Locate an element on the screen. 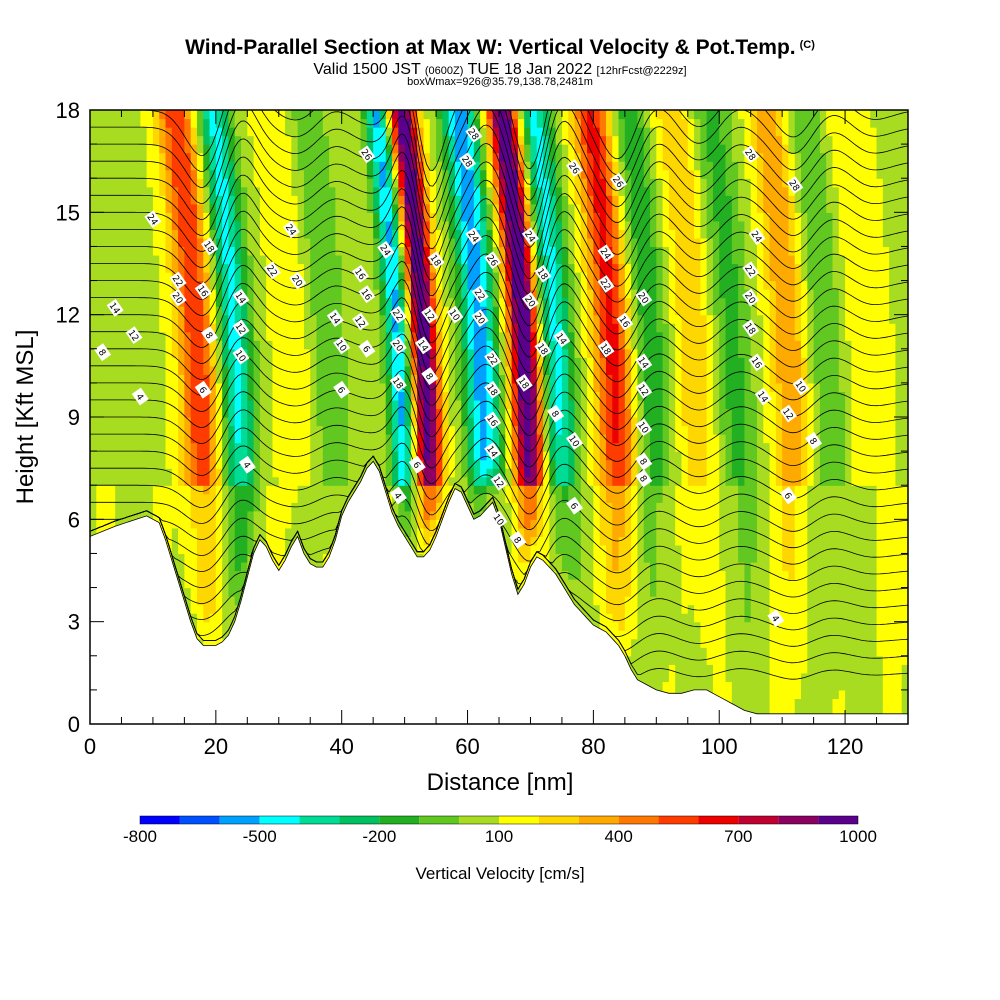 The width and height of the screenshot is (1000, 1000). valid-date: TUE 18 Jan 2022 is located at coordinates (530, 69).